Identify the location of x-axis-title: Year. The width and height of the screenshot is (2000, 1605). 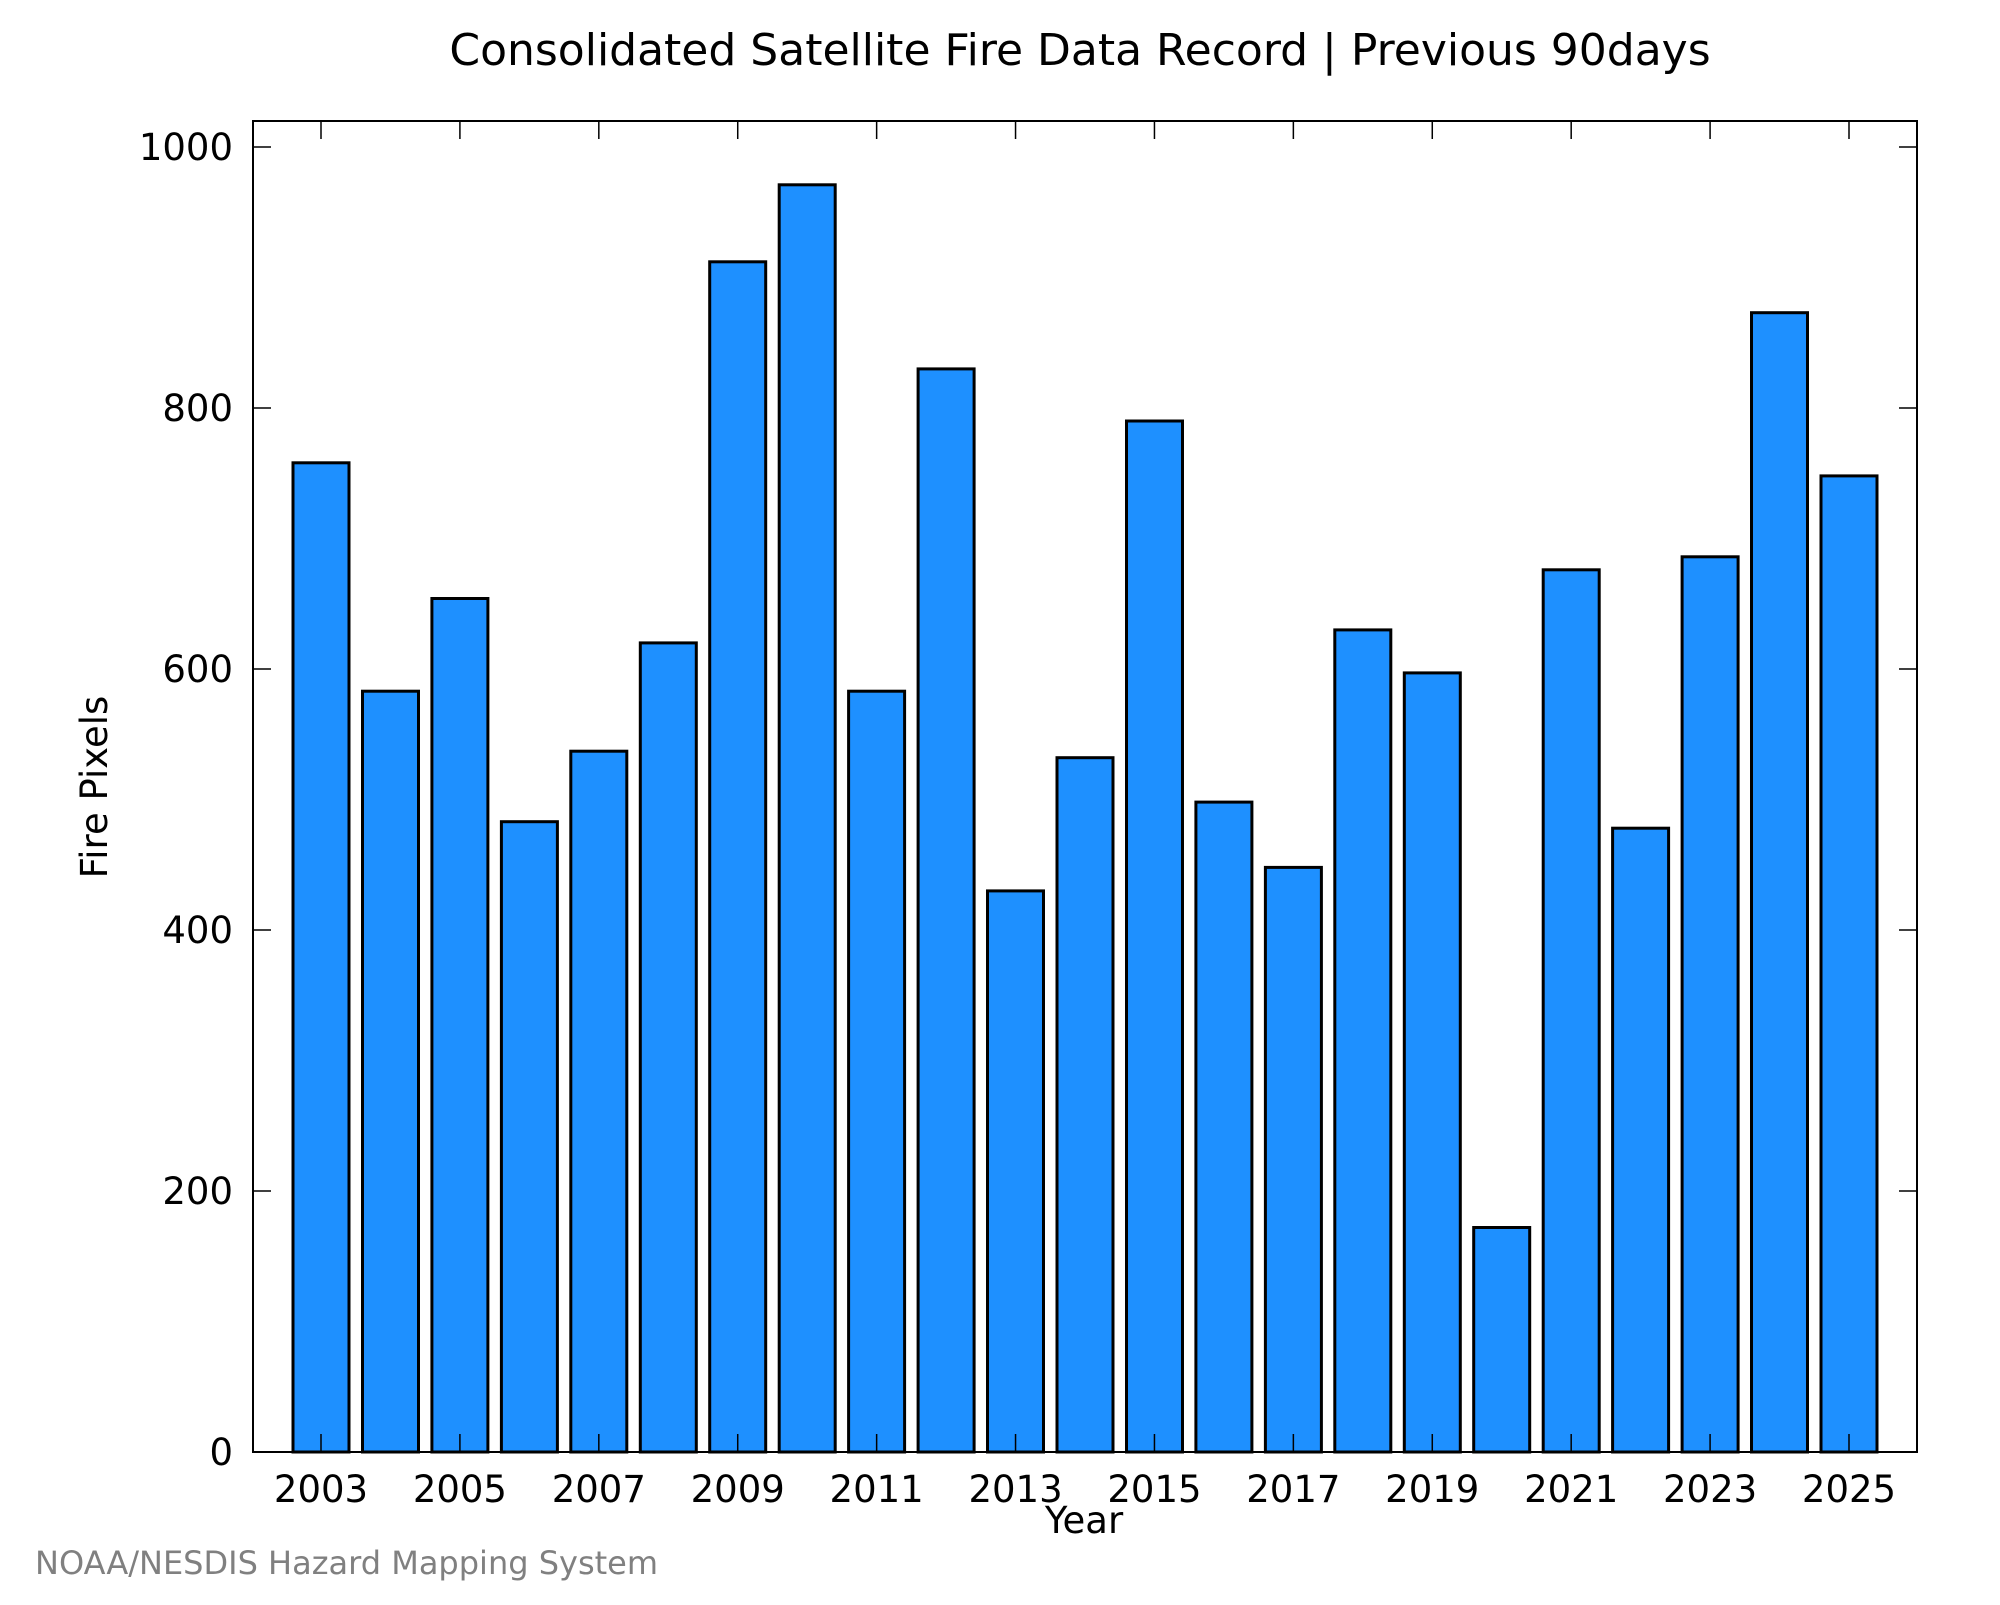
(1084, 1520).